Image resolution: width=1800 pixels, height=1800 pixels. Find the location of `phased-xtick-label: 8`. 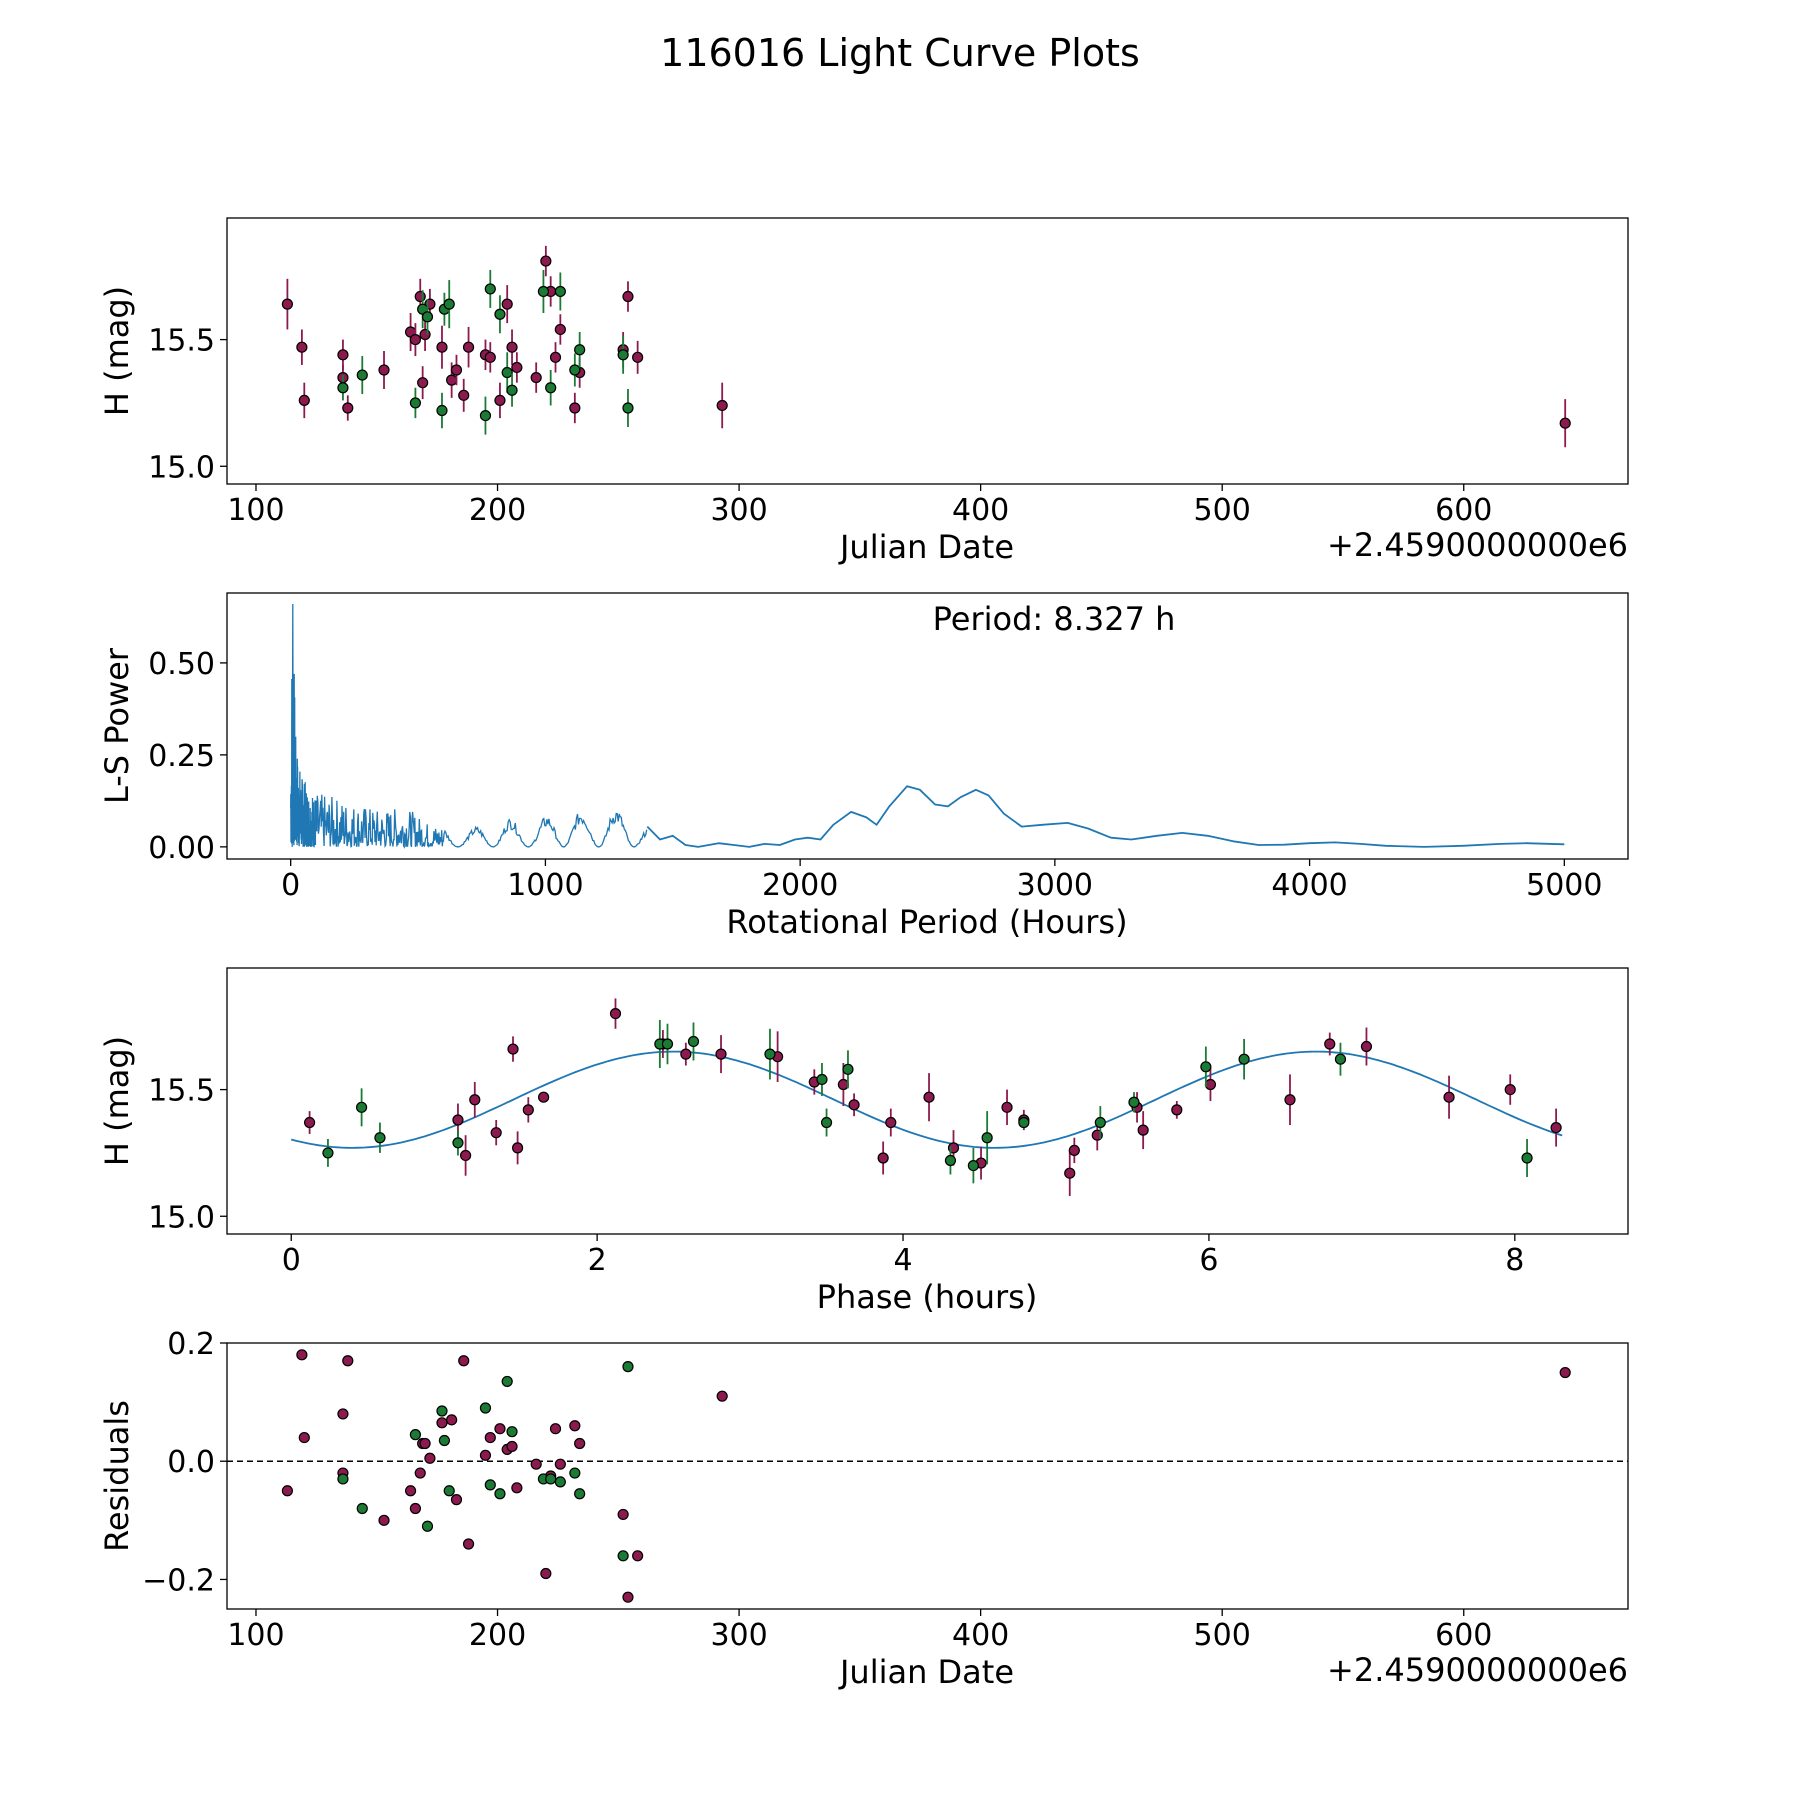

phased-xtick-label: 8 is located at coordinates (1514, 1260).